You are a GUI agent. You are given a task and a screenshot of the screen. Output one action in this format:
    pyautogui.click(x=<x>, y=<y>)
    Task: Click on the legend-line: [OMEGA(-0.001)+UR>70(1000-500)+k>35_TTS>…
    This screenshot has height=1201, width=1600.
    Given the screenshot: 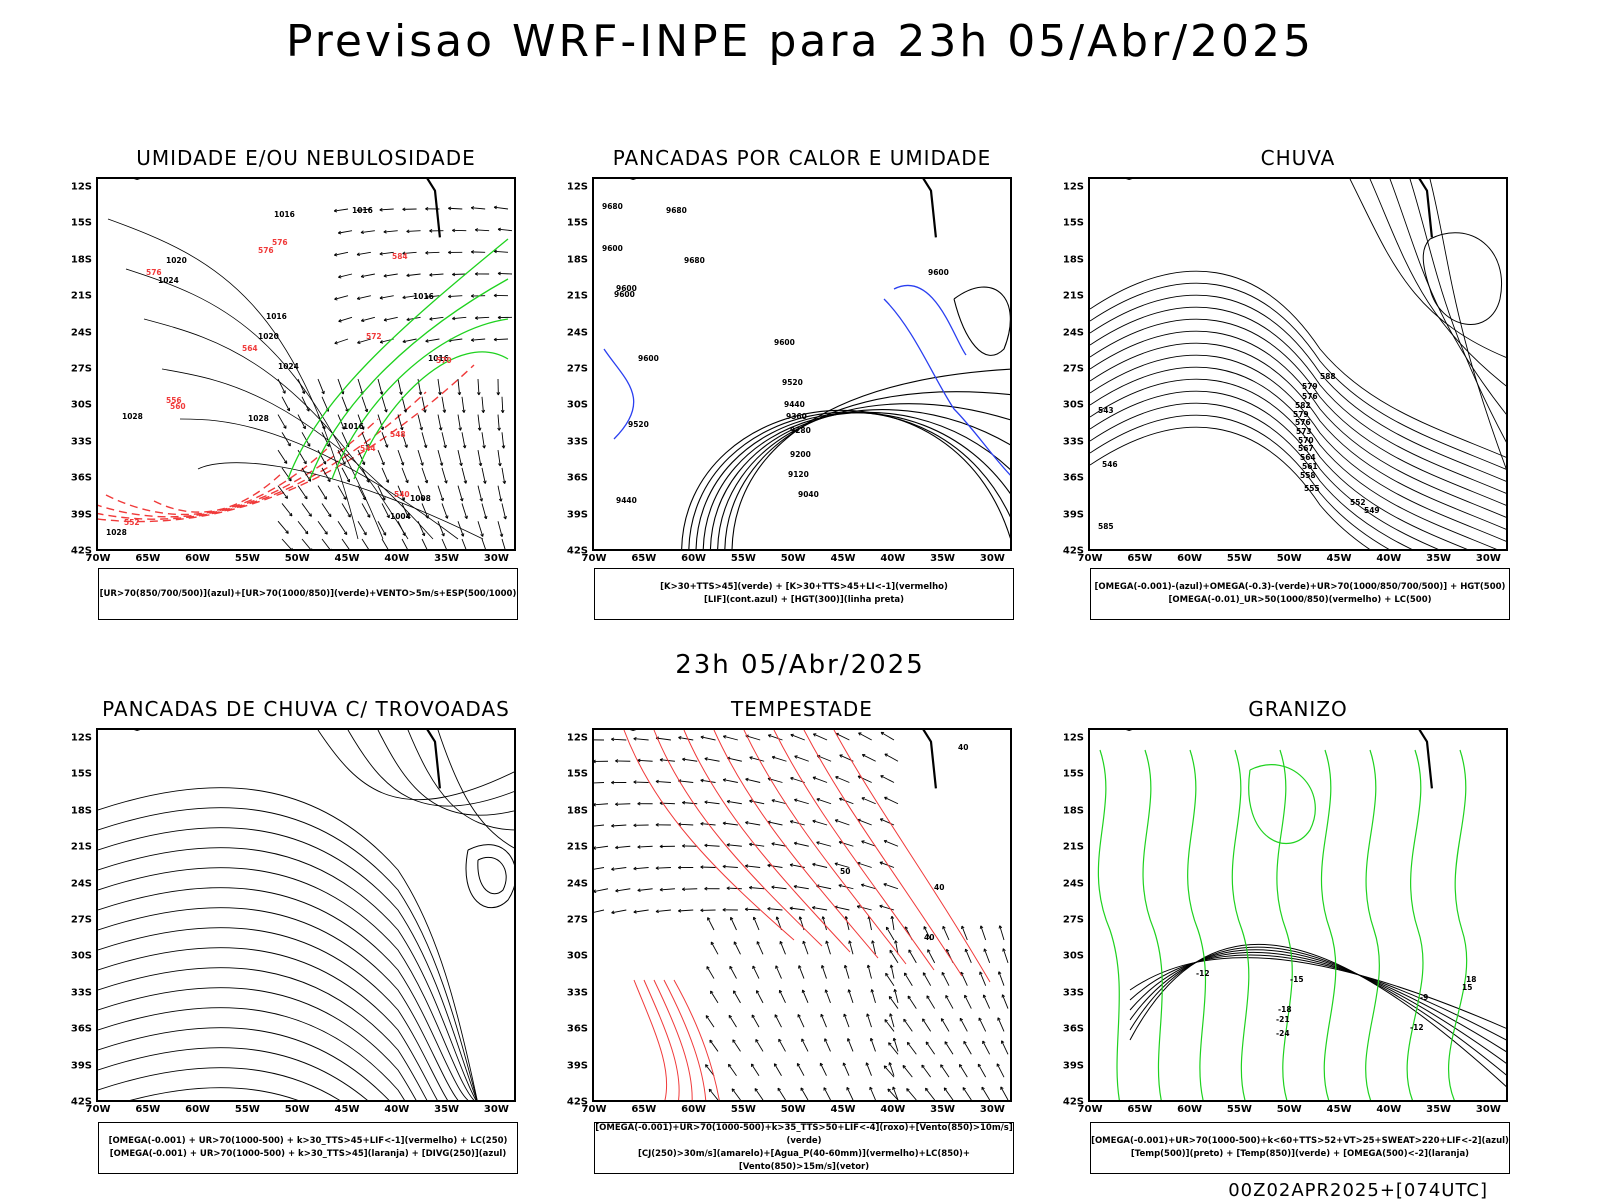 What is the action you would take?
    pyautogui.click(x=804, y=1135)
    